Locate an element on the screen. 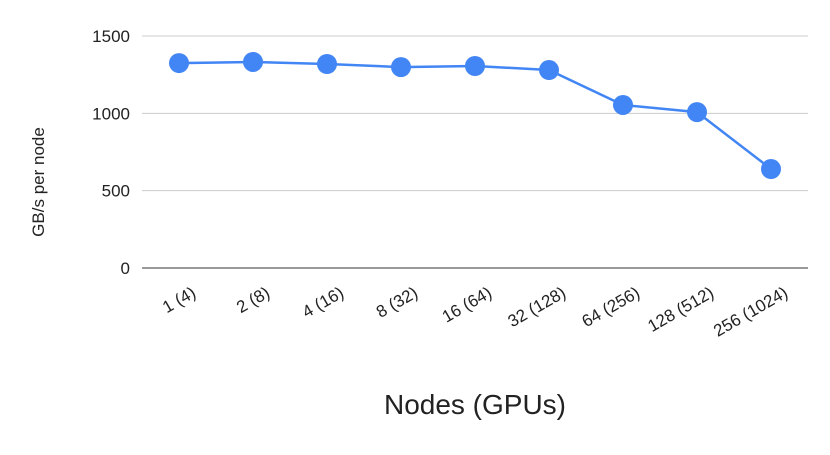 The width and height of the screenshot is (830, 455). x-tick-label: 8 (32) is located at coordinates (397, 302).